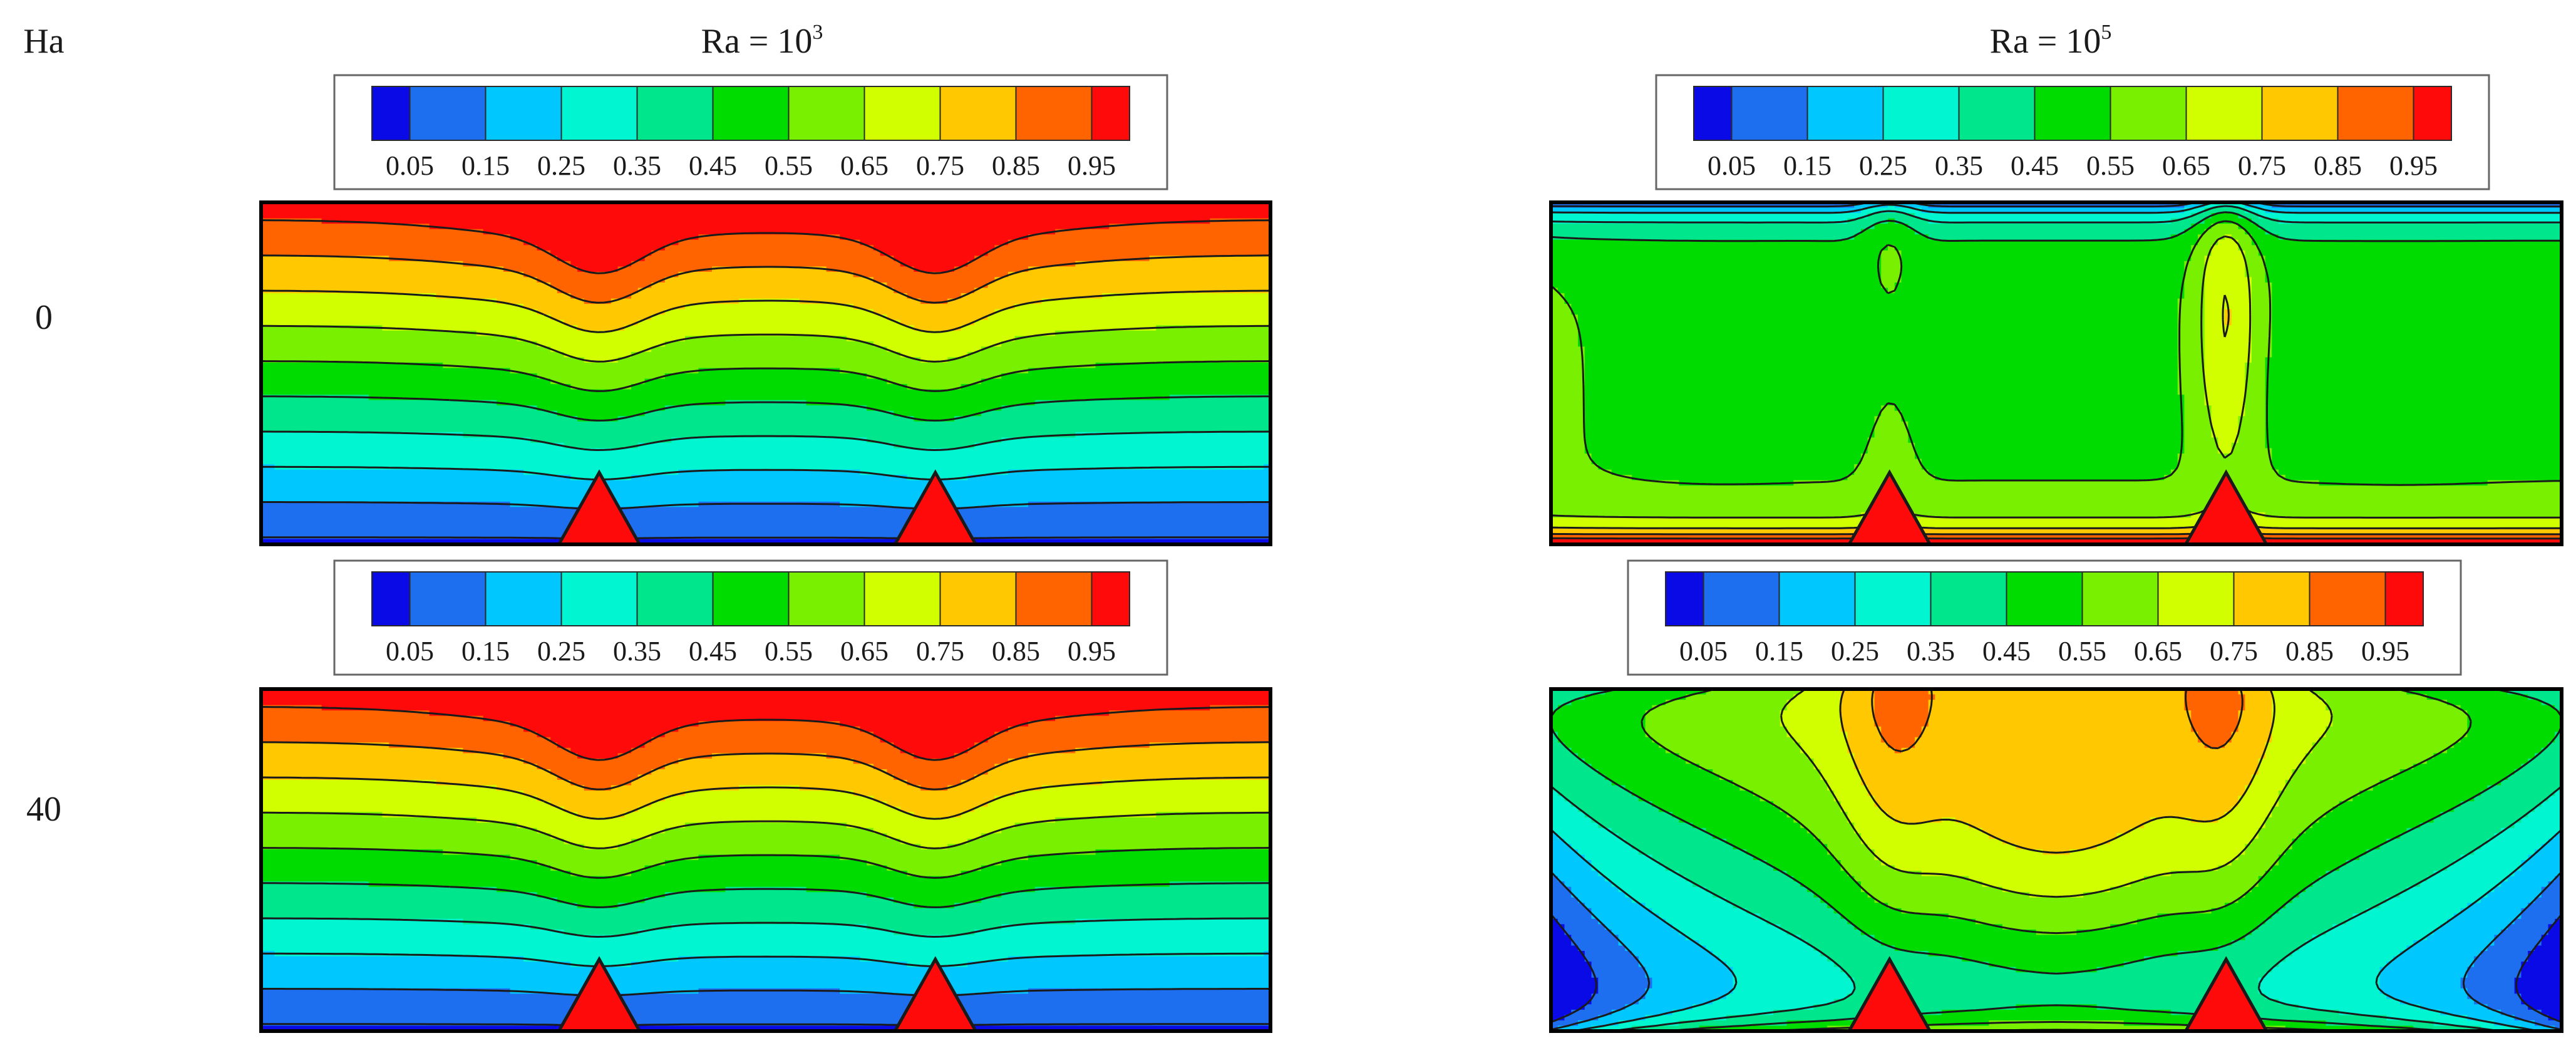 Image resolution: width=2576 pixels, height=1053 pixels. I want to click on contour-panel-ha0-ra1e3, so click(765, 373).